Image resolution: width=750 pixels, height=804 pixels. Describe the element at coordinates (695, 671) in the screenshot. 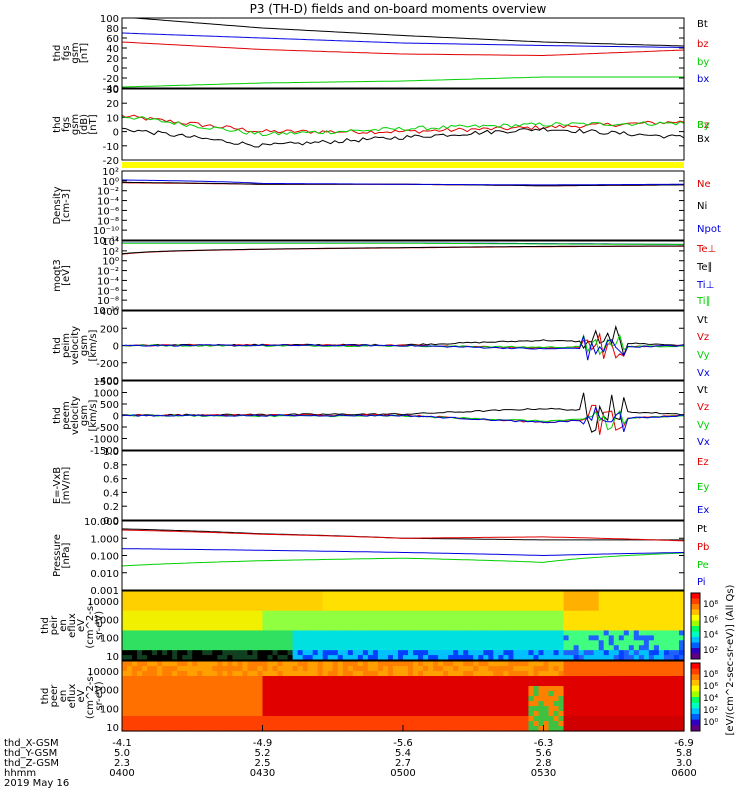

I see `electron-colorbar-segment` at that location.